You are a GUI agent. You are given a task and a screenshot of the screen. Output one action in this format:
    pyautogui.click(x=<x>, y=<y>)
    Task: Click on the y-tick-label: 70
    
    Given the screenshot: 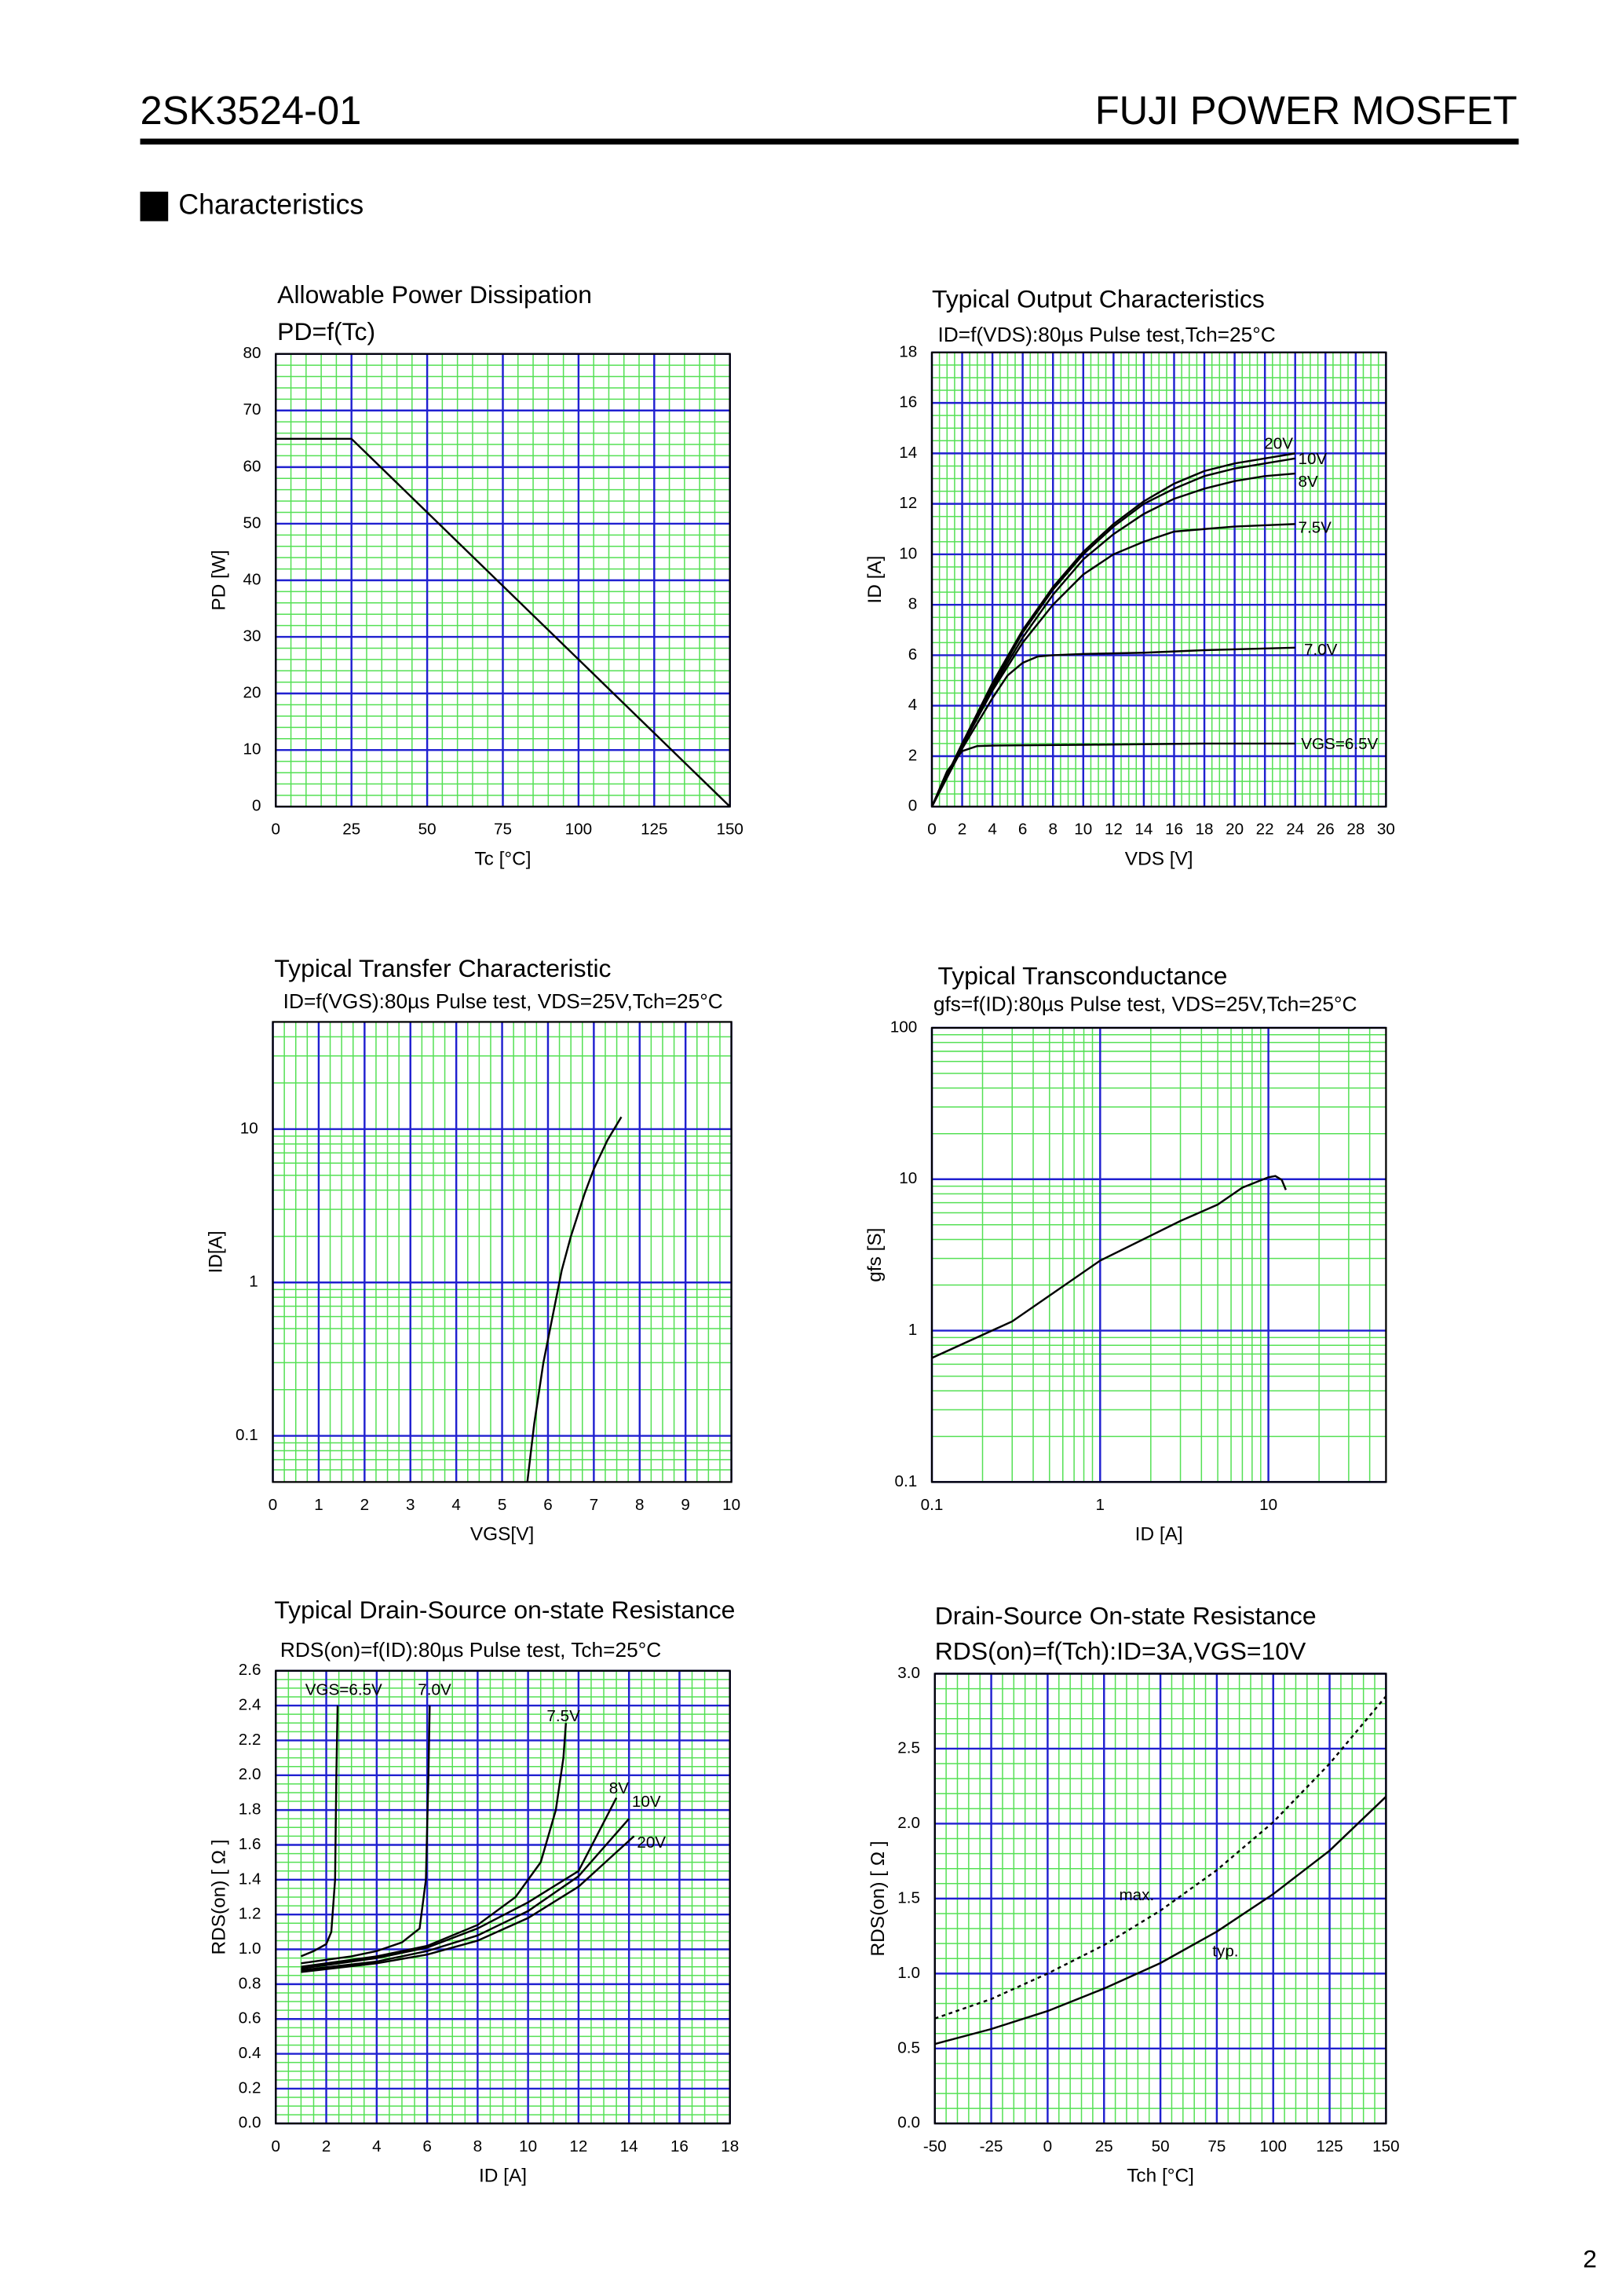 What is the action you would take?
    pyautogui.click(x=252, y=409)
    